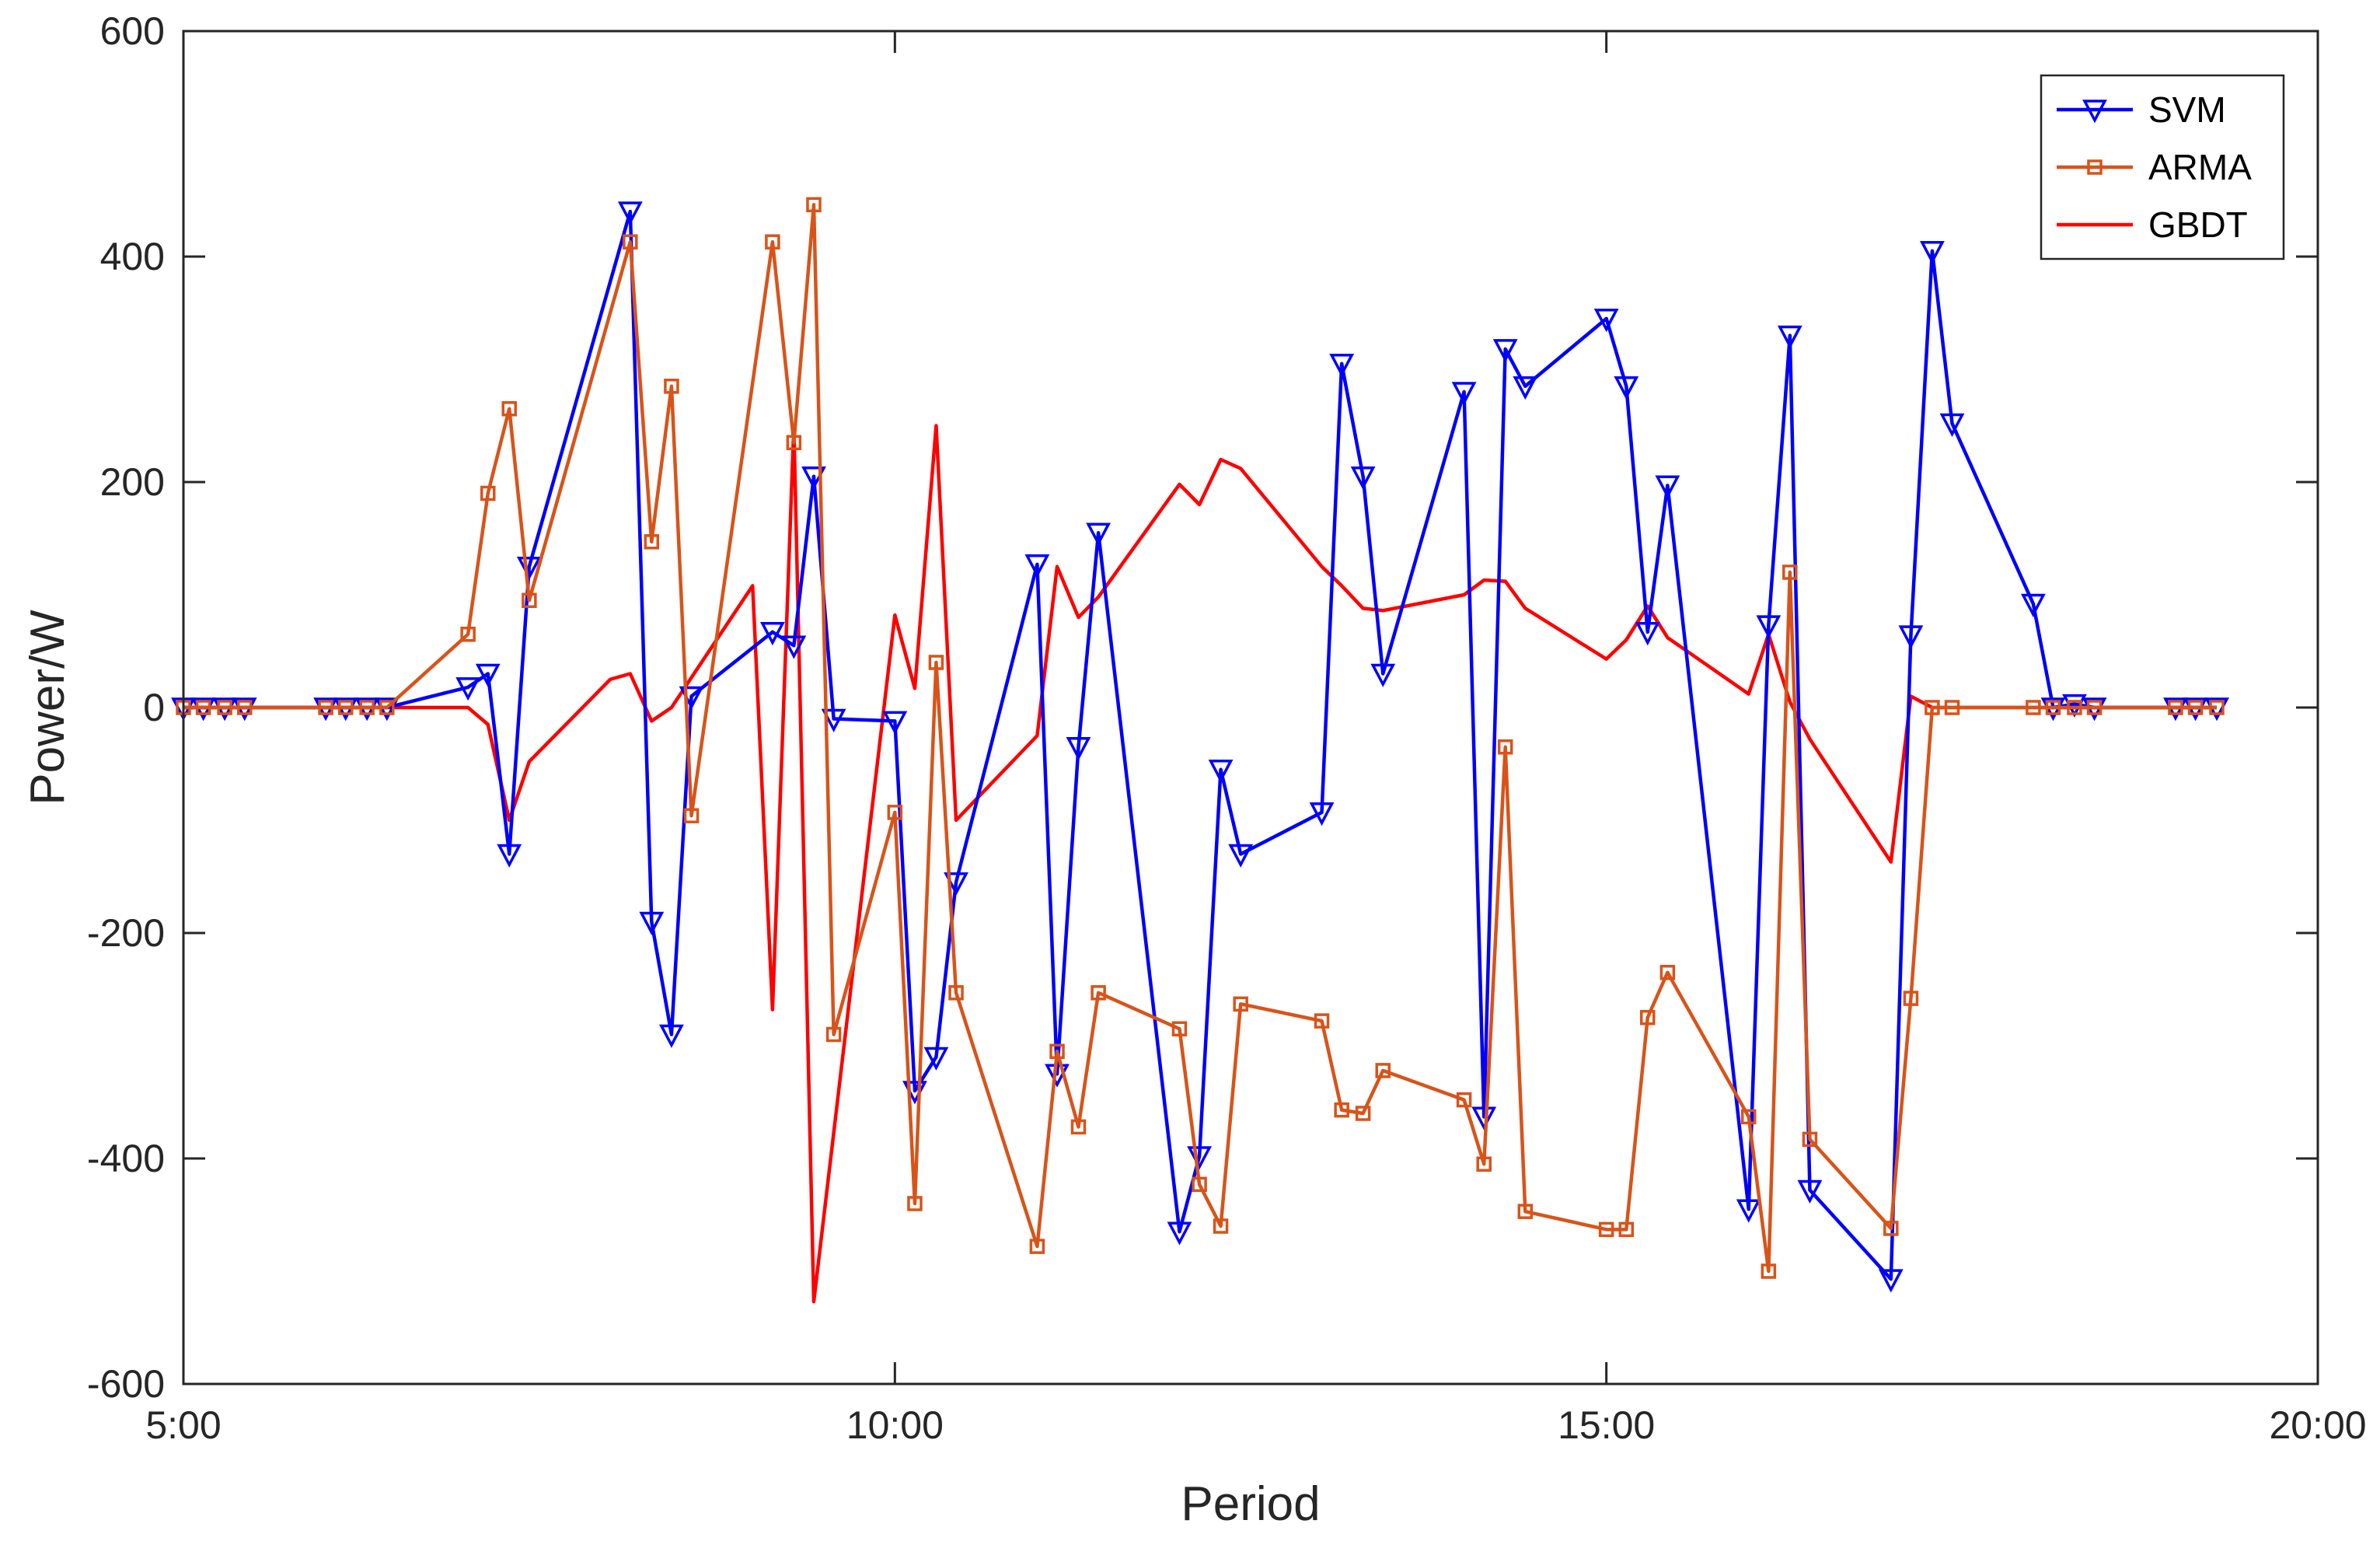 The width and height of the screenshot is (2380, 1541). I want to click on y-tick-label: -600, so click(126, 1384).